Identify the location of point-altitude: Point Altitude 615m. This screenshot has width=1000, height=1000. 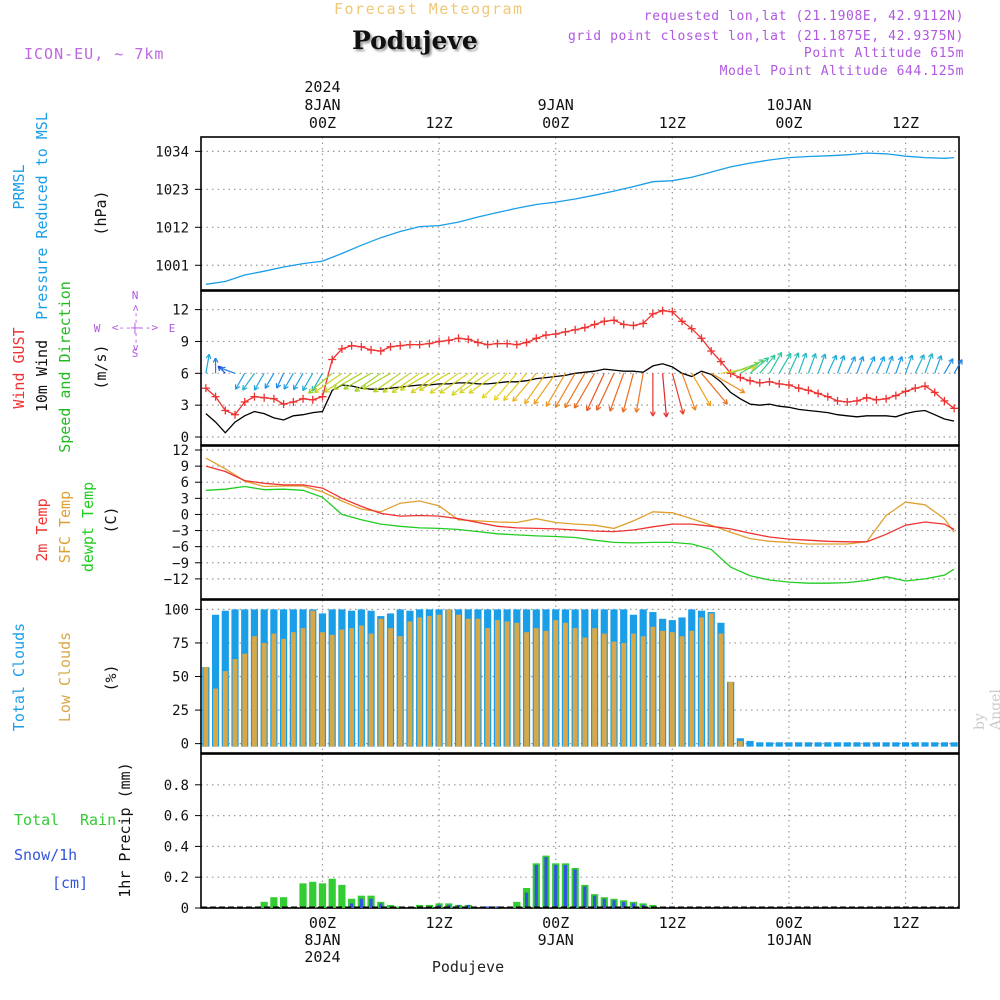
(883, 53).